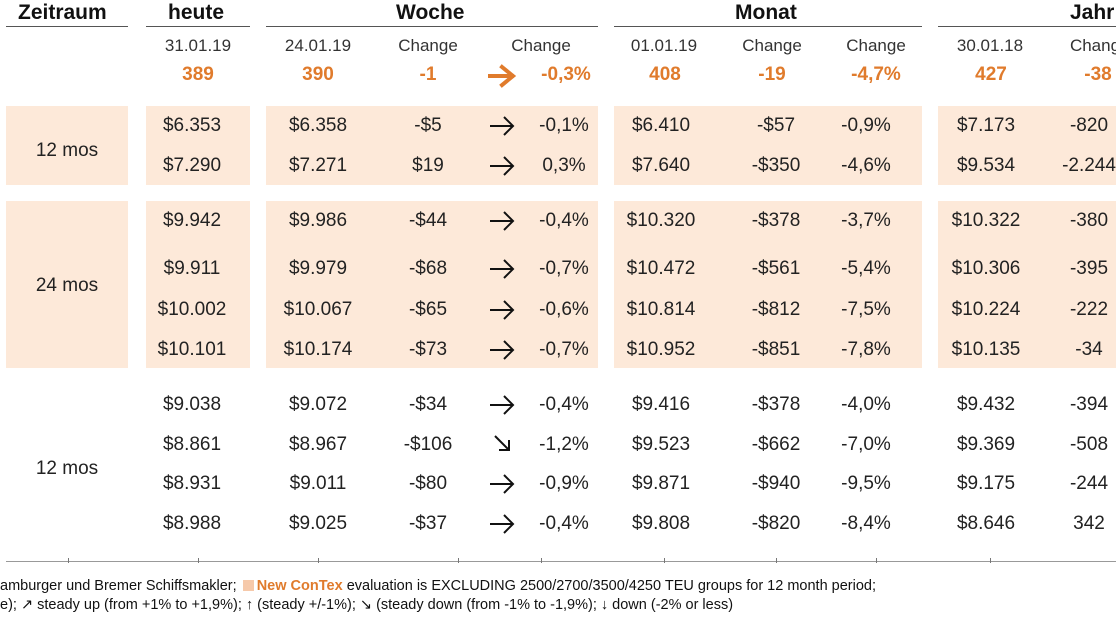 Image resolution: width=1116 pixels, height=628 pixels. Describe the element at coordinates (986, 523) in the screenshot. I see `cell-jahr: $8.646` at that location.